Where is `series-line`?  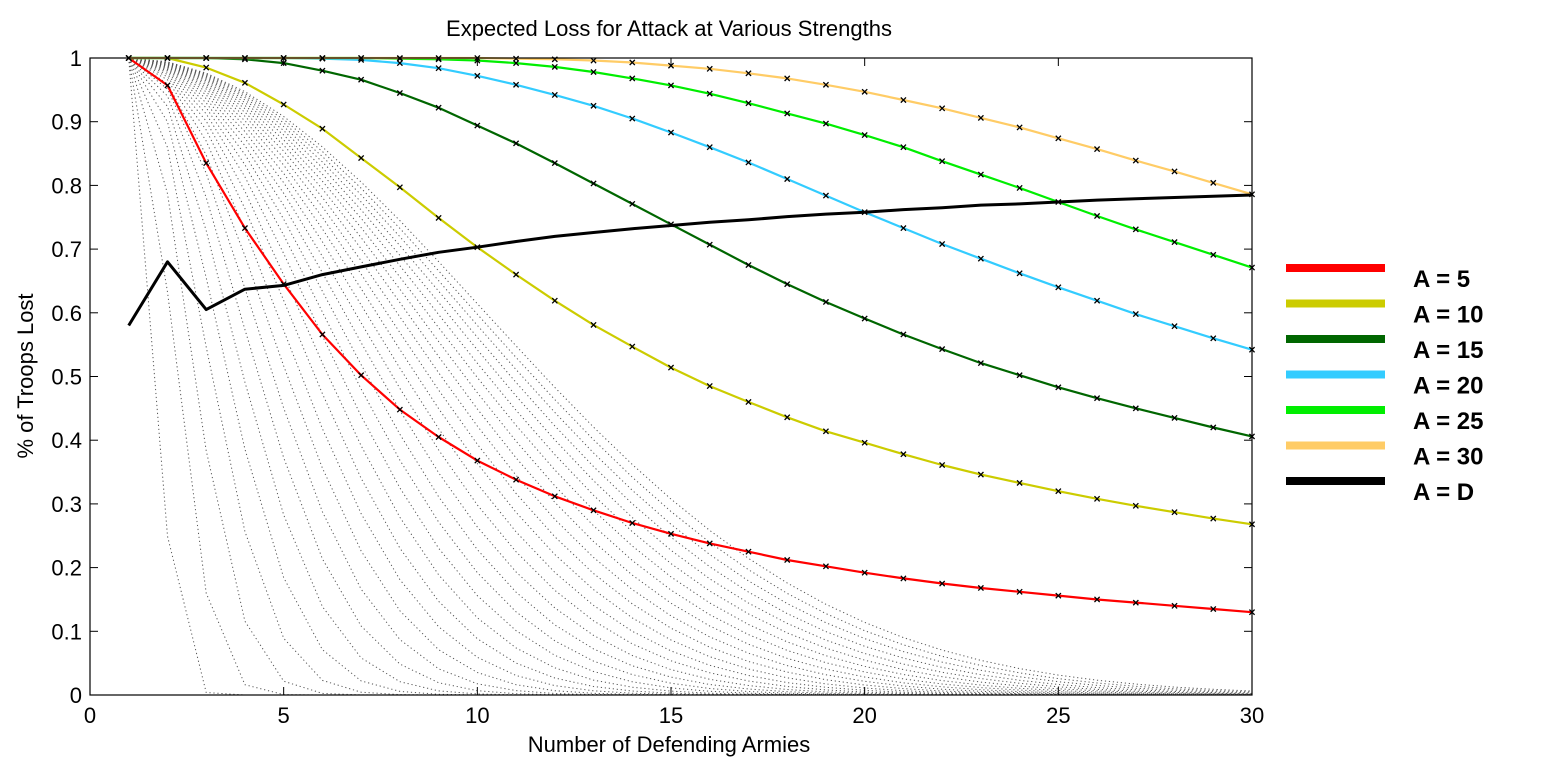 series-line is located at coordinates (690, 260).